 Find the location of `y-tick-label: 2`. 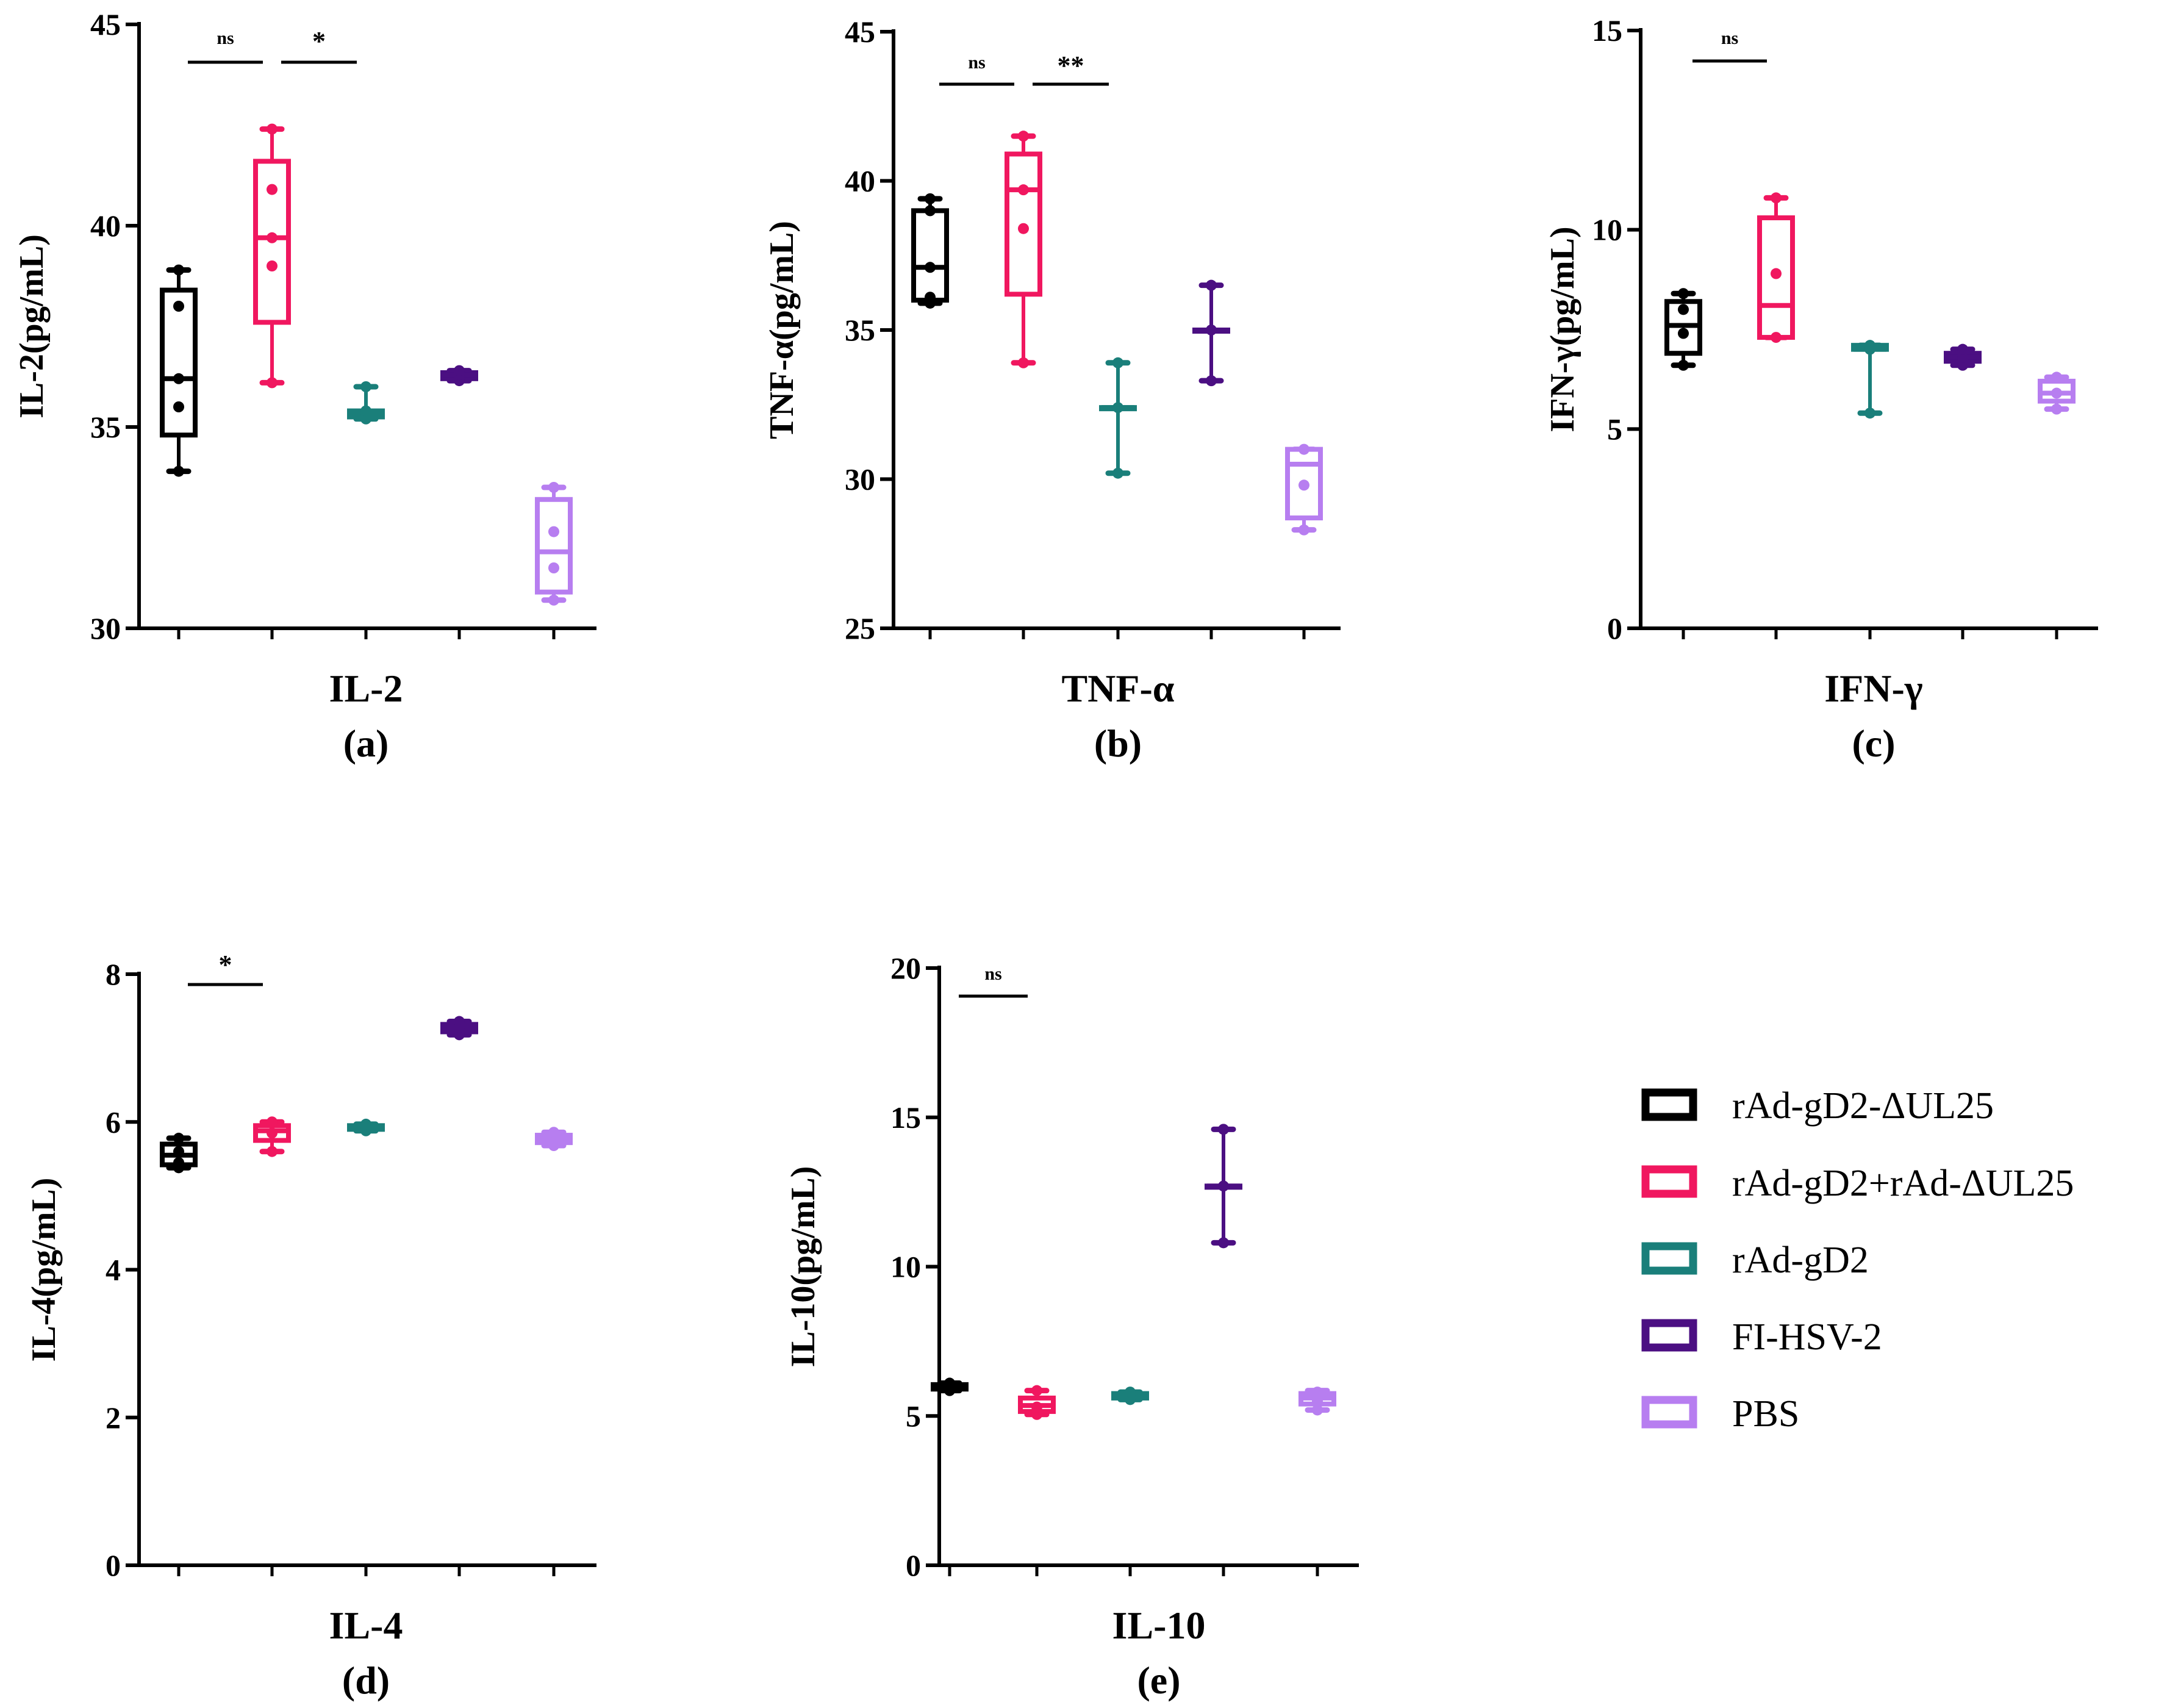

y-tick-label: 2 is located at coordinates (113, 1418).